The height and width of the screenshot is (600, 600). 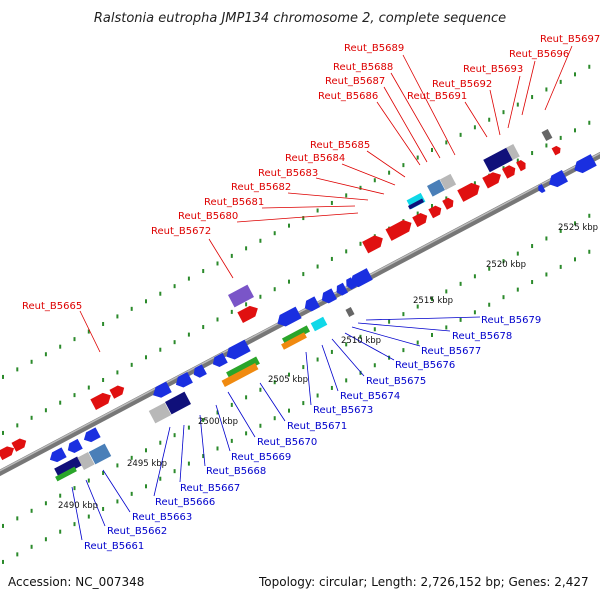 What do you see at coordinates (162, 517) in the screenshot?
I see `gene-label: Reut_B5663` at bounding box center [162, 517].